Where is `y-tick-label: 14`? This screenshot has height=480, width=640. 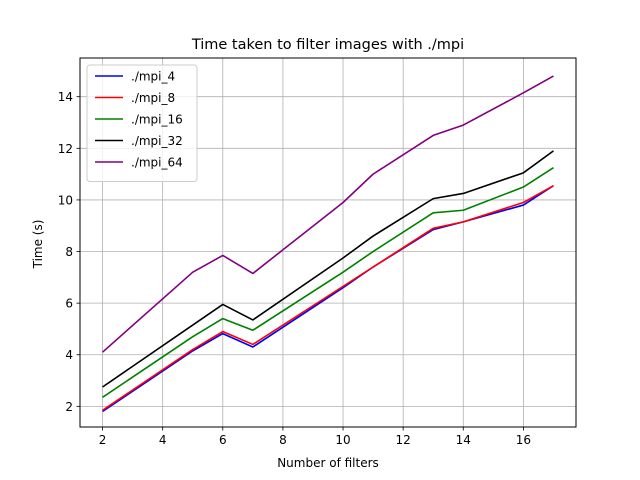
y-tick-label: 14 is located at coordinates (65, 97).